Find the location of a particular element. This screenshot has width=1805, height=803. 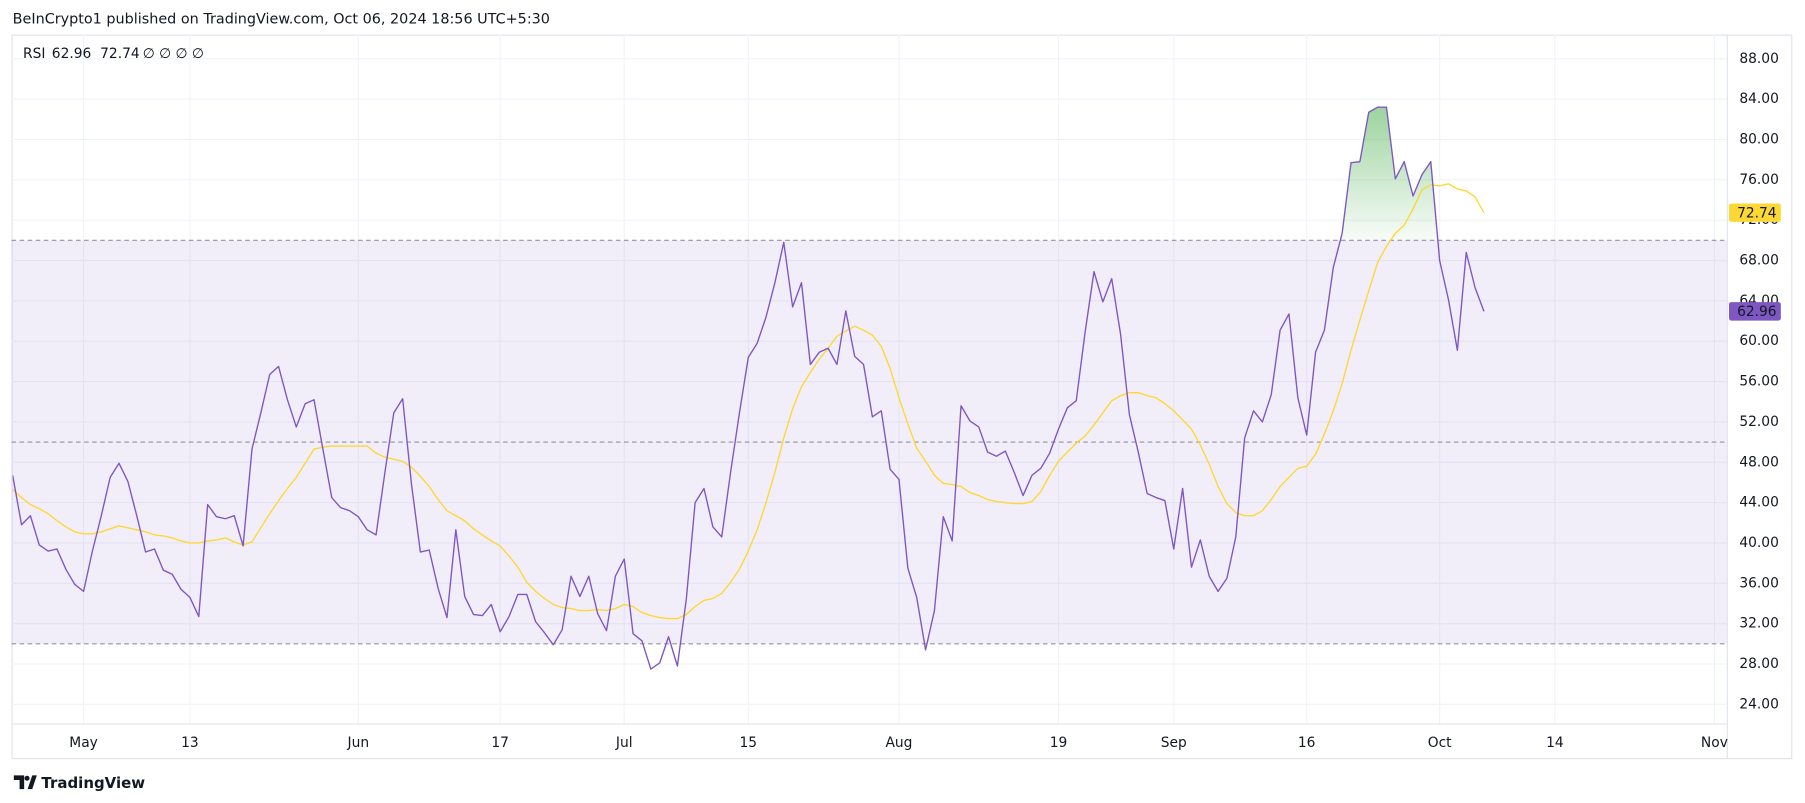

x-tick-label: 16 is located at coordinates (1307, 743).